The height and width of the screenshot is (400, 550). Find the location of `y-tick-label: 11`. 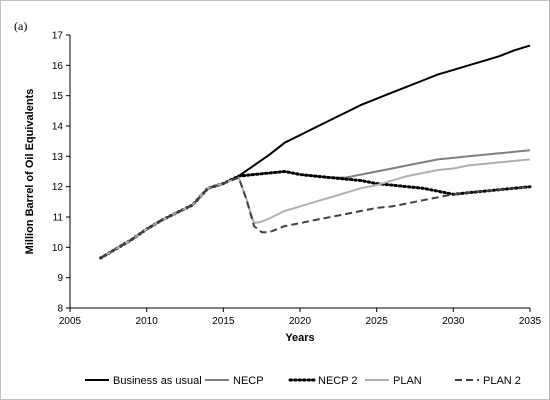

y-tick-label: 11 is located at coordinates (58, 218).